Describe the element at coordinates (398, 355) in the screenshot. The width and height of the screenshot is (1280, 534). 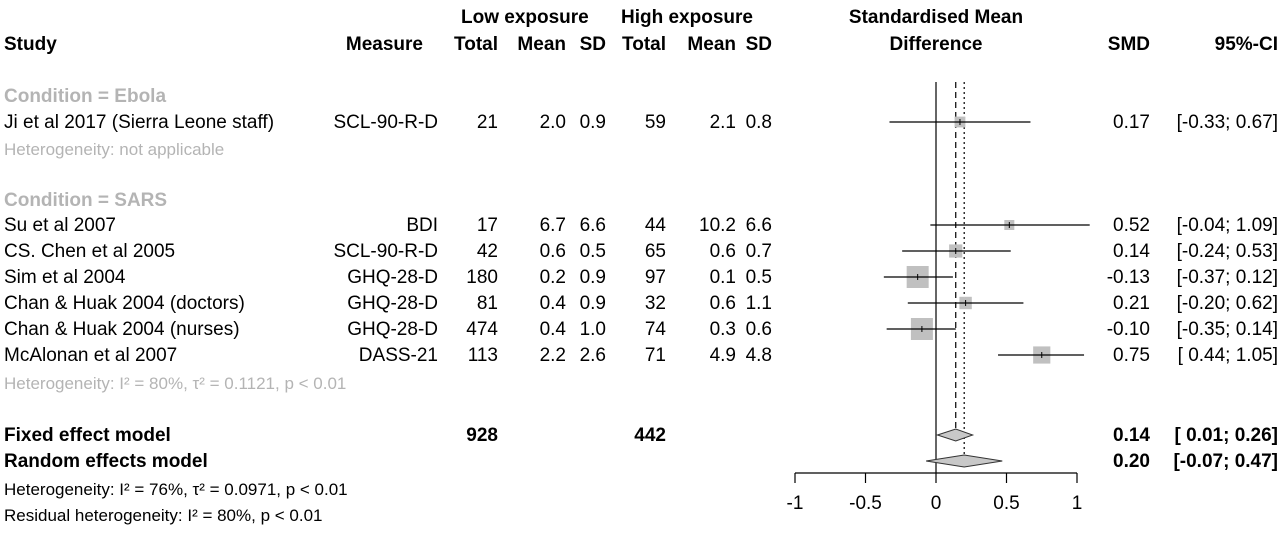
I see `study-measure: DASS-21` at that location.